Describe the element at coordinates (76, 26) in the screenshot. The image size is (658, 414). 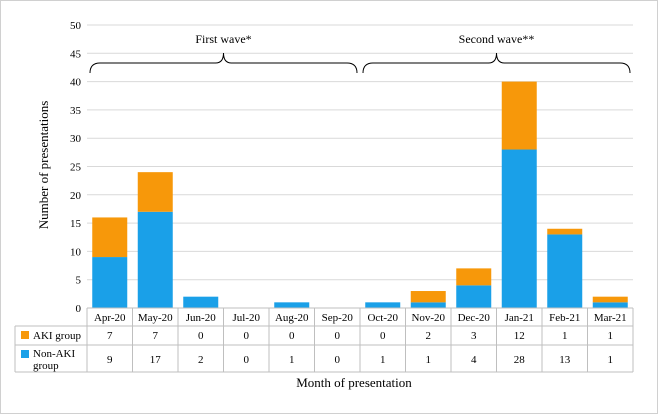
I see `y-tick-label: 50` at that location.